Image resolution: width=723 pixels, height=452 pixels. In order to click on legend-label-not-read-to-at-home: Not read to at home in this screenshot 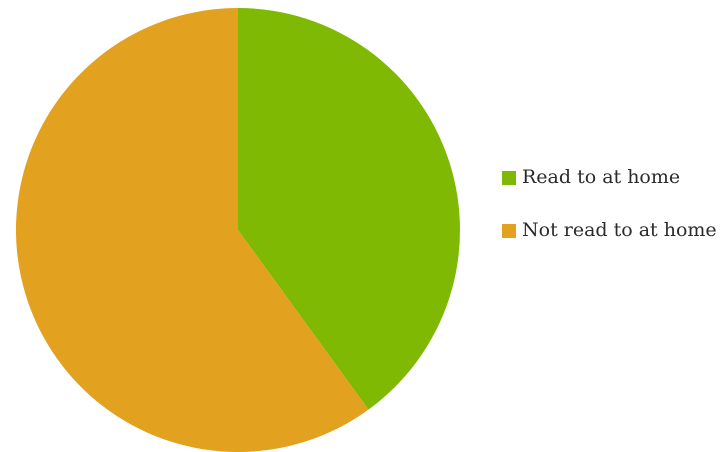, I will do `click(619, 230)`.